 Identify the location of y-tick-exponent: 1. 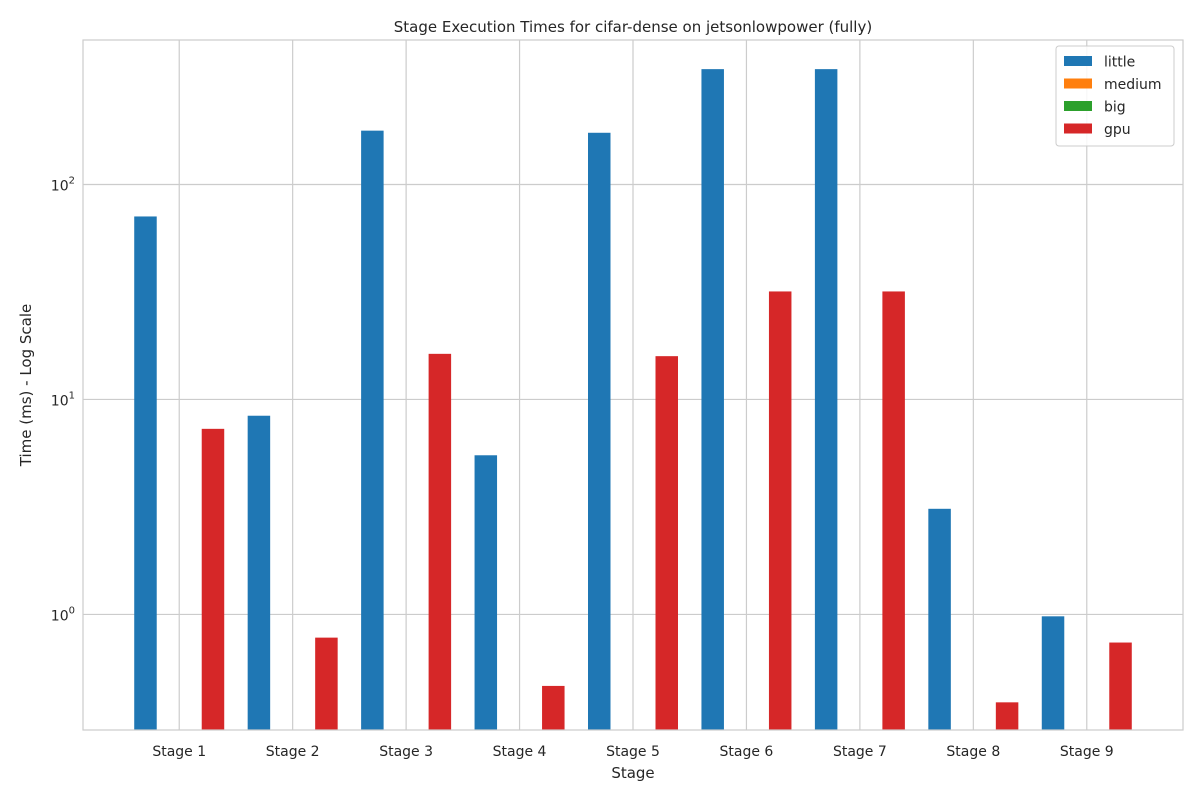
(72, 395).